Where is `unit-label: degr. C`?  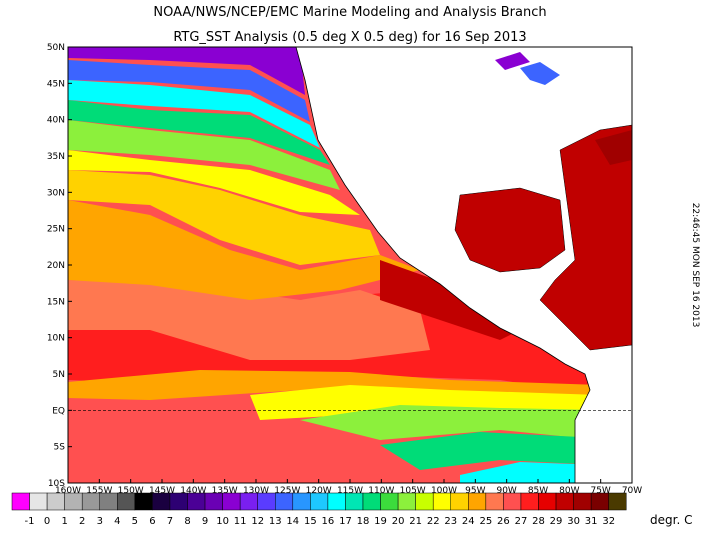
unit-label: degr. C is located at coordinates (671, 520).